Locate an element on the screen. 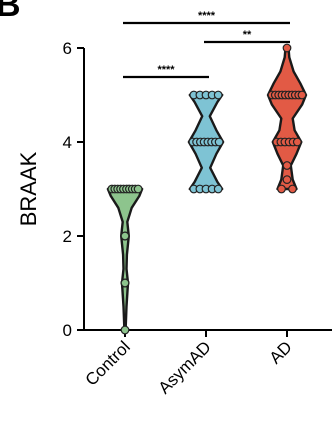 This screenshot has height=435, width=336. y-tick-label: 0 is located at coordinates (67, 330).